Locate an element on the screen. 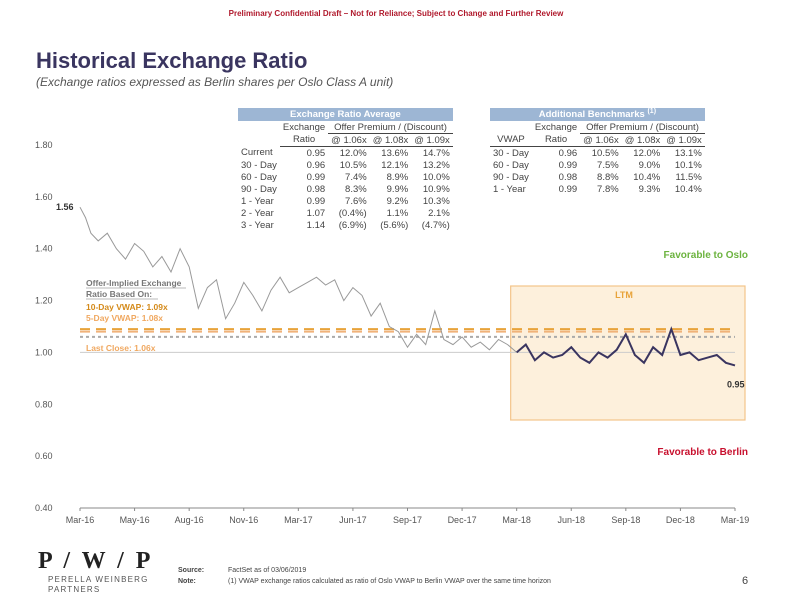  bench-col-109: @ 1.09x is located at coordinates (684, 140).